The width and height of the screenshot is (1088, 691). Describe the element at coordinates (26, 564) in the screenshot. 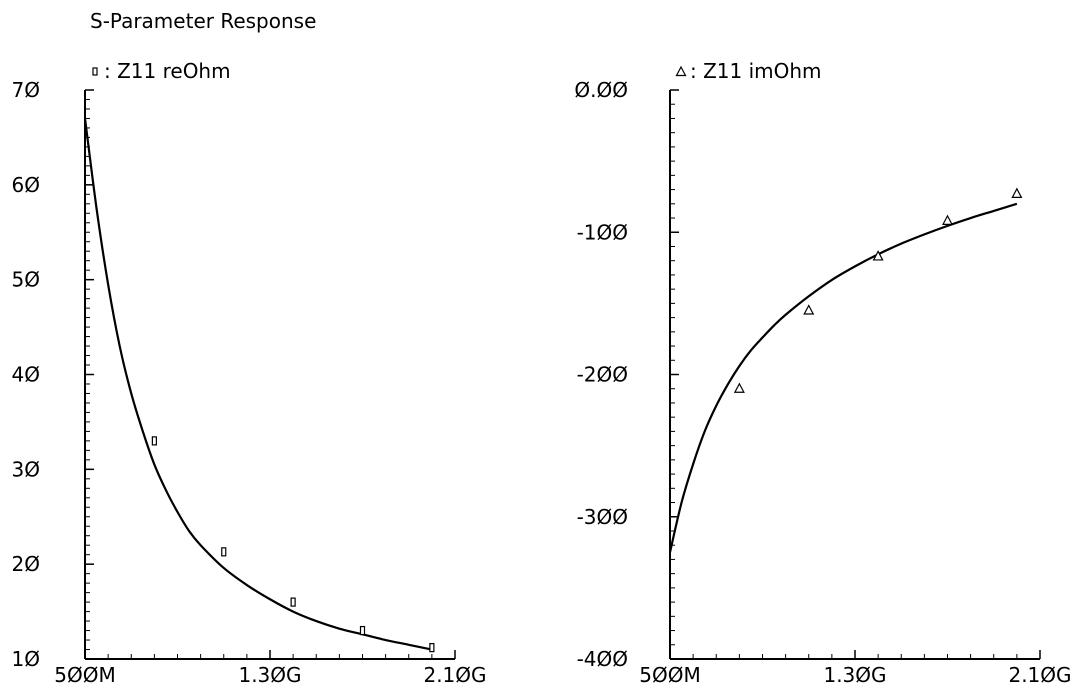

I see `y-tick-label: 2Ø` at that location.